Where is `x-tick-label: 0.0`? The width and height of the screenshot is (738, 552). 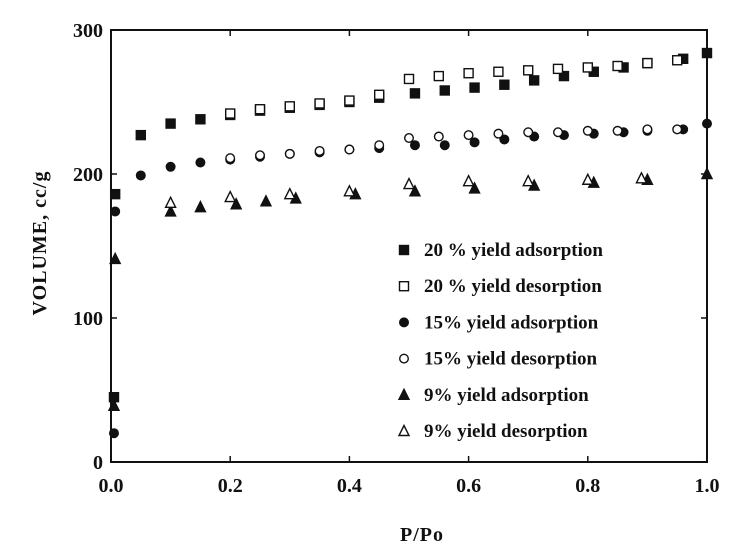 x-tick-label: 0.0 is located at coordinates (111, 486).